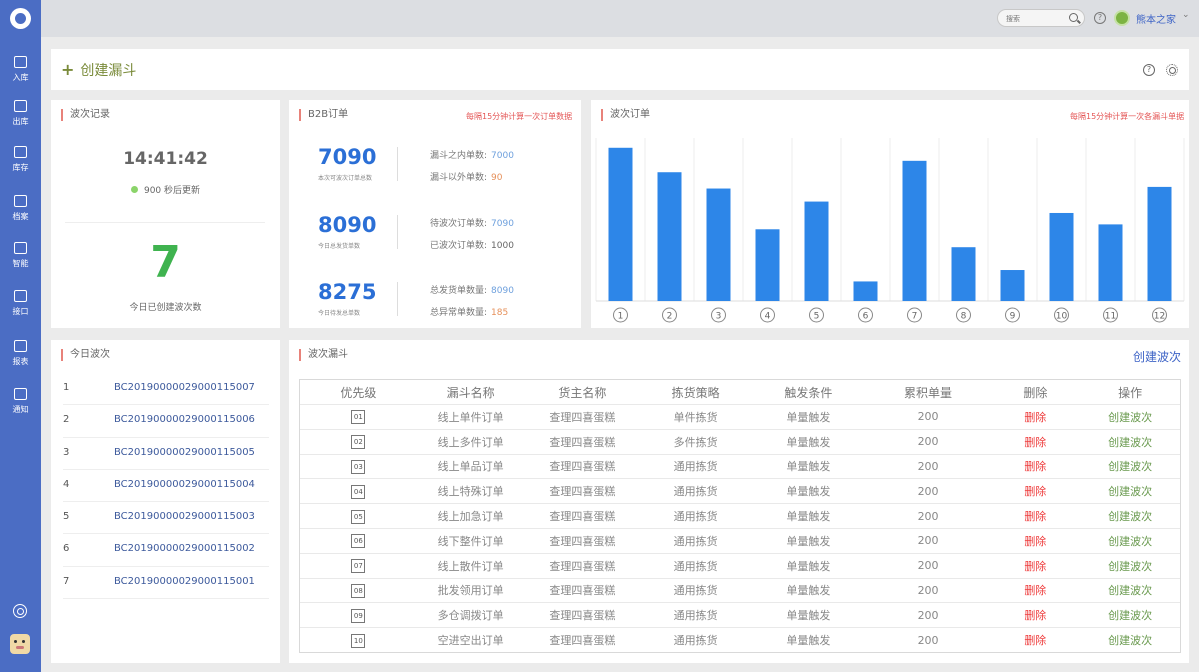 The image size is (1199, 672). I want to click on list-index: 6, so click(66, 549).